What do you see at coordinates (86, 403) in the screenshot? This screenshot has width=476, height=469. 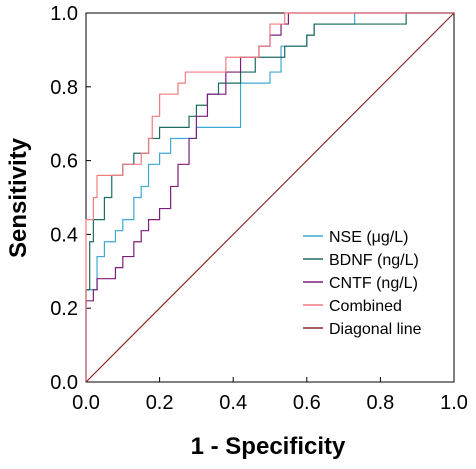 I see `x-tick-label: 0.0` at bounding box center [86, 403].